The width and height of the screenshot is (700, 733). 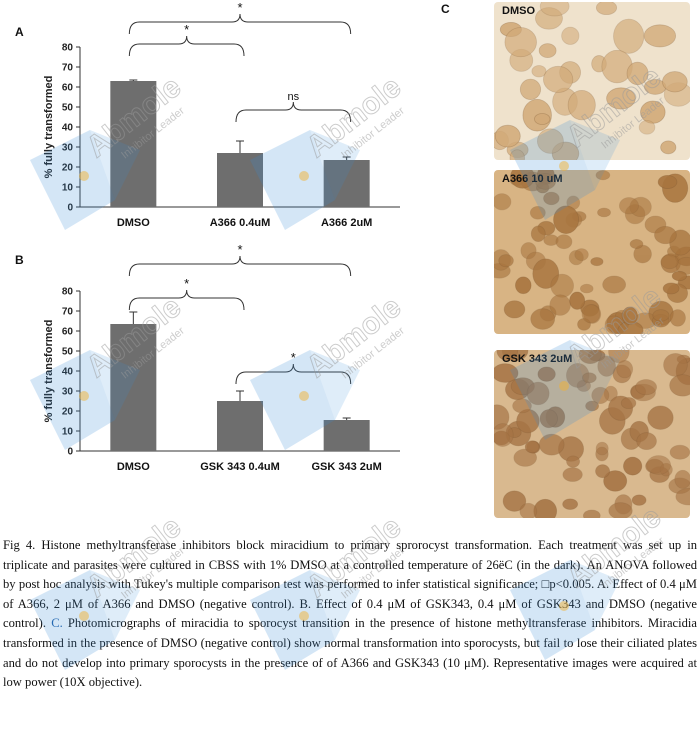 I want to click on micrograph-label: A366 10 uM, so click(x=532, y=179).